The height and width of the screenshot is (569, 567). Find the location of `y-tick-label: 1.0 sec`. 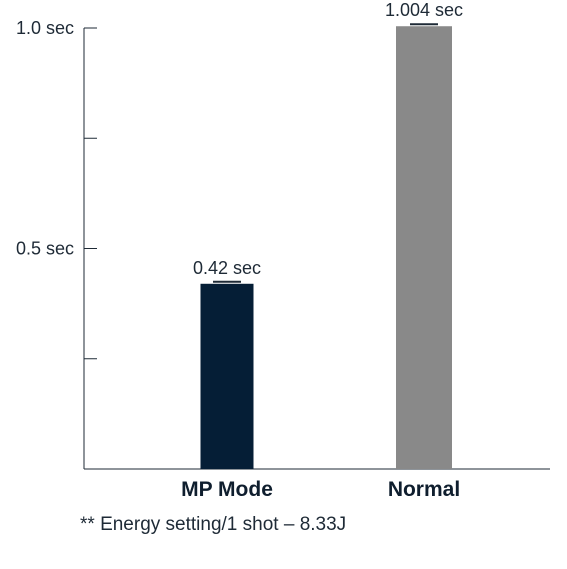

y-tick-label: 1.0 sec is located at coordinates (45, 28).